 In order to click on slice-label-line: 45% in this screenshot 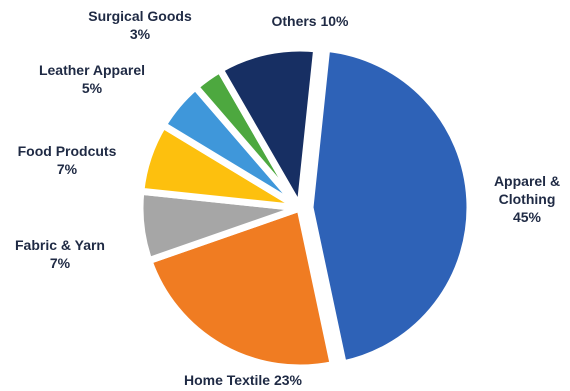, I will do `click(527, 217)`.